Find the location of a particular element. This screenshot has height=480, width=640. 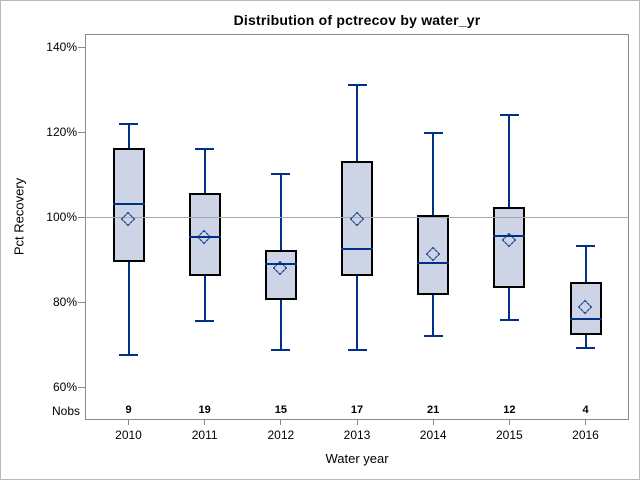

y-tick-label: 100% is located at coordinates (61, 217).